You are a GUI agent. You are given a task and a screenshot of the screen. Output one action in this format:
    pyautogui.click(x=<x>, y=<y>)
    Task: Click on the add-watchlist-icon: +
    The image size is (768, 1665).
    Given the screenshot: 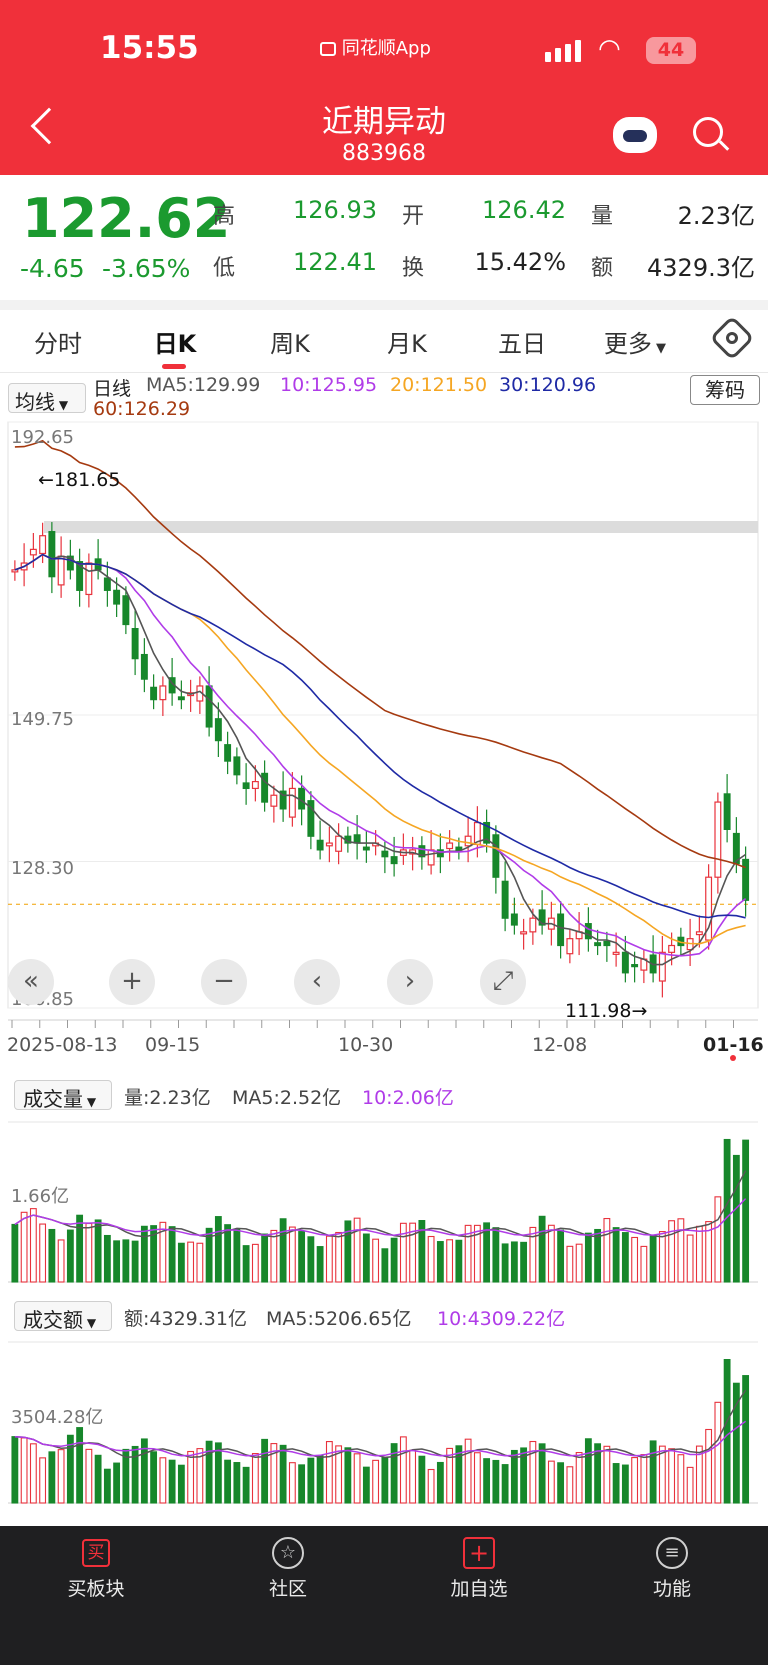 What is the action you would take?
    pyautogui.click(x=479, y=1553)
    